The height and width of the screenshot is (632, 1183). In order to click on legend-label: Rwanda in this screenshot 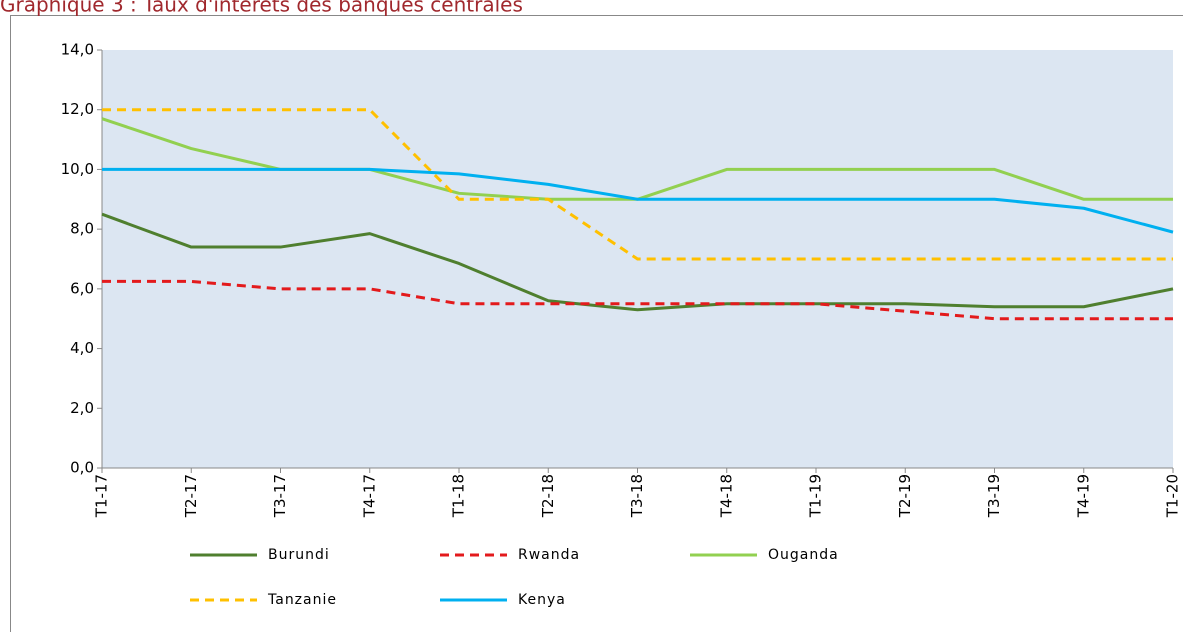, I will do `click(549, 555)`.